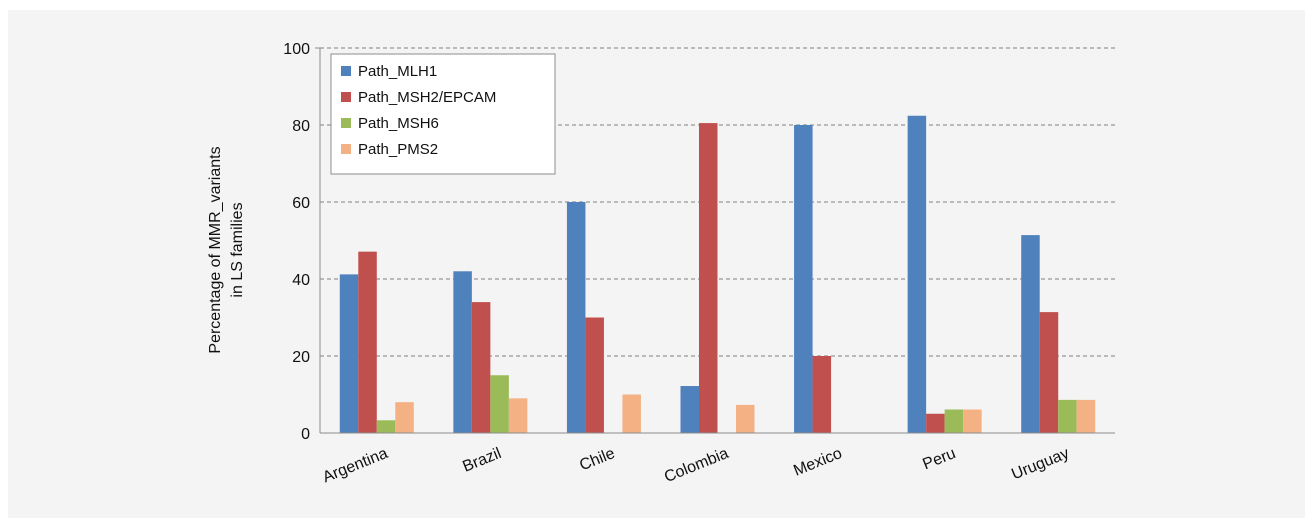 This screenshot has height=526, width=1315. I want to click on x-tick-label: Uruguay, so click(1040, 464).